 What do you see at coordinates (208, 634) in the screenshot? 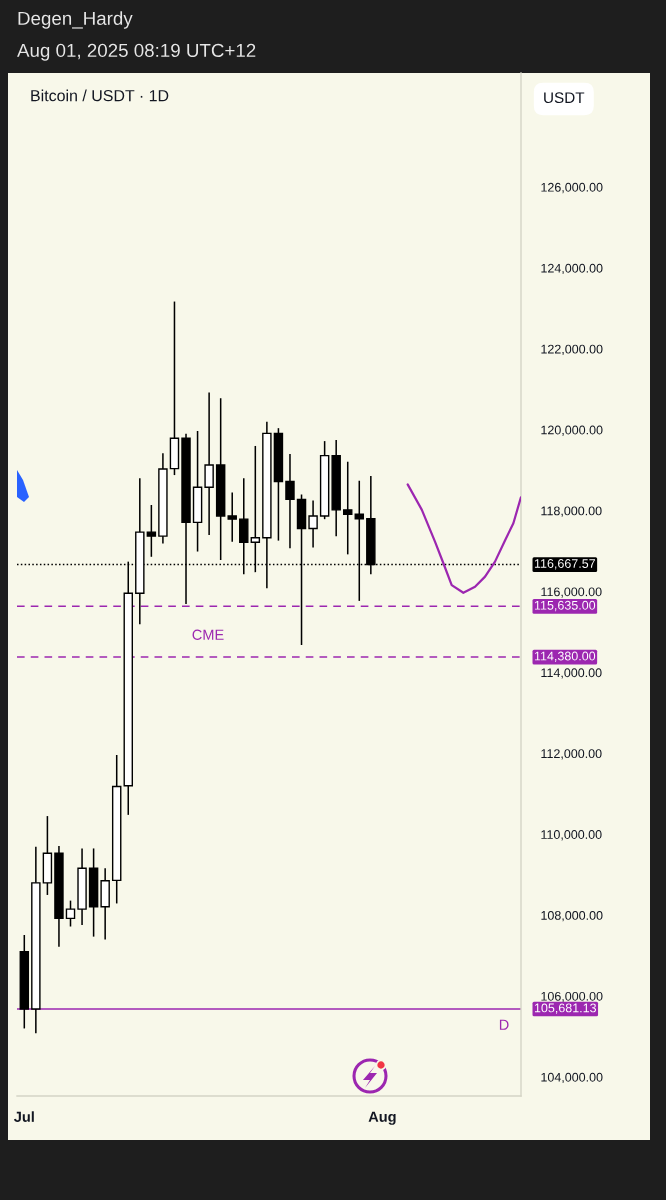
I see `annotation: CME` at bounding box center [208, 634].